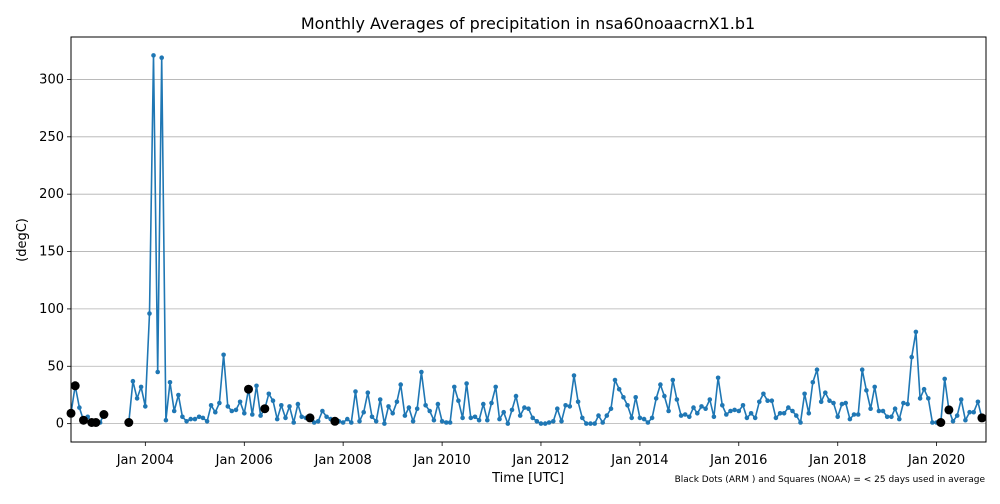  What do you see at coordinates (540, 460) in the screenshot?
I see `x-tick-label: Jan 2012` at bounding box center [540, 460].